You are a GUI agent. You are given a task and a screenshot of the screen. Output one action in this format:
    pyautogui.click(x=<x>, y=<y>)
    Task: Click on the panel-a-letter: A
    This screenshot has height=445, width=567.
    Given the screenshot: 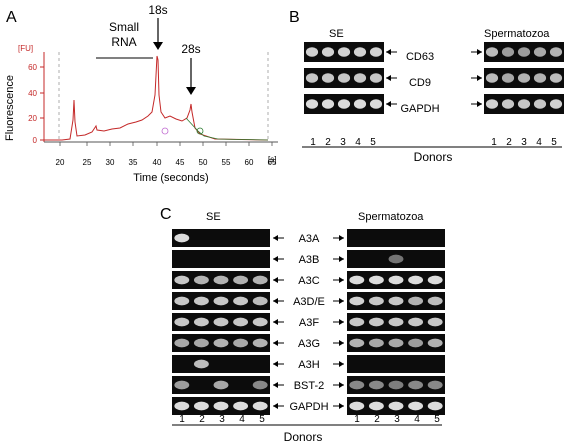 What is the action you would take?
    pyautogui.click(x=11, y=17)
    